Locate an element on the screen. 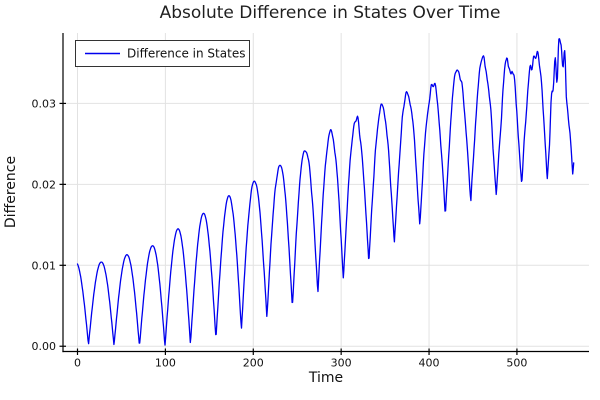 This screenshot has width=600, height=400. x-tick-label: 500 is located at coordinates (516, 363).